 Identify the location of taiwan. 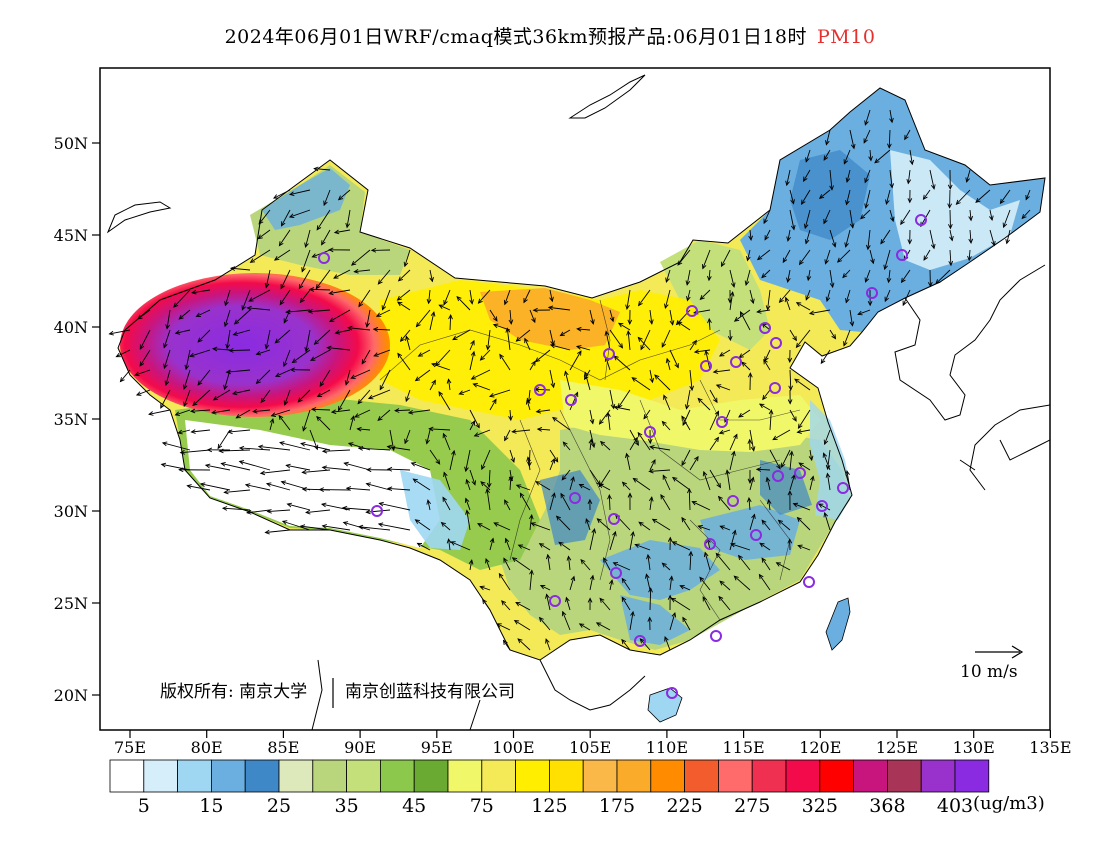
(838, 624).